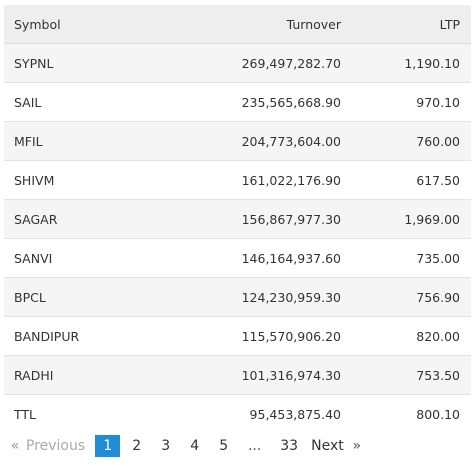 This screenshot has width=475, height=474. What do you see at coordinates (250, 375) in the screenshot?
I see `turnover-cell: 101,316,974.30` at bounding box center [250, 375].